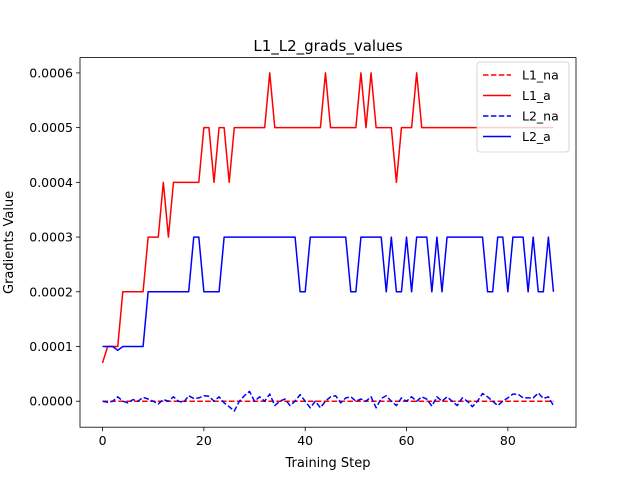 The height and width of the screenshot is (485, 640). What do you see at coordinates (51, 346) in the screenshot?
I see `y-tick-label: 0.0001` at bounding box center [51, 346].